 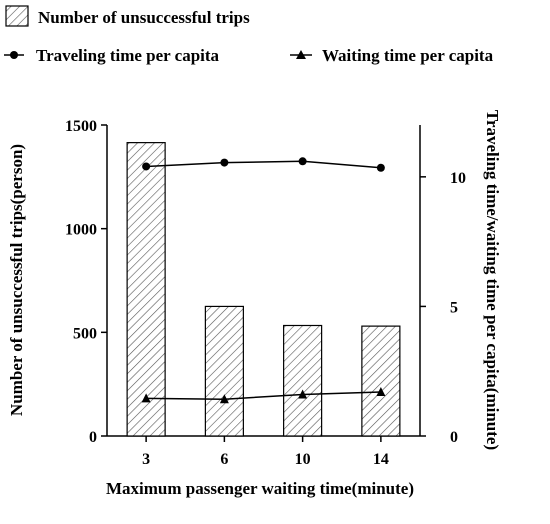 What do you see at coordinates (408, 55) in the screenshot?
I see `legend-label-waiting: Waiting time per capita` at bounding box center [408, 55].